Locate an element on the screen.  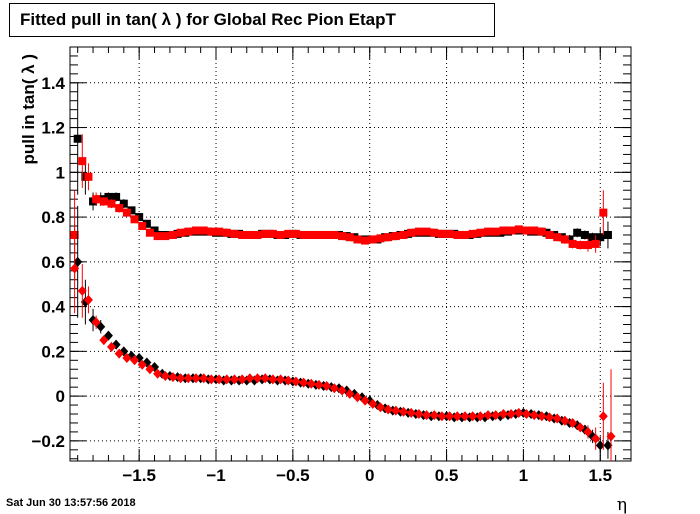
y-tick-label: 1 is located at coordinates (60, 172).